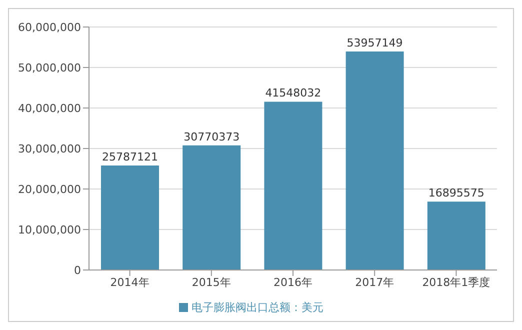 Image resolution: width=522 pixels, height=330 pixels. What do you see at coordinates (456, 282) in the screenshot?
I see `x-tick-label: 2018年1季度` at bounding box center [456, 282].